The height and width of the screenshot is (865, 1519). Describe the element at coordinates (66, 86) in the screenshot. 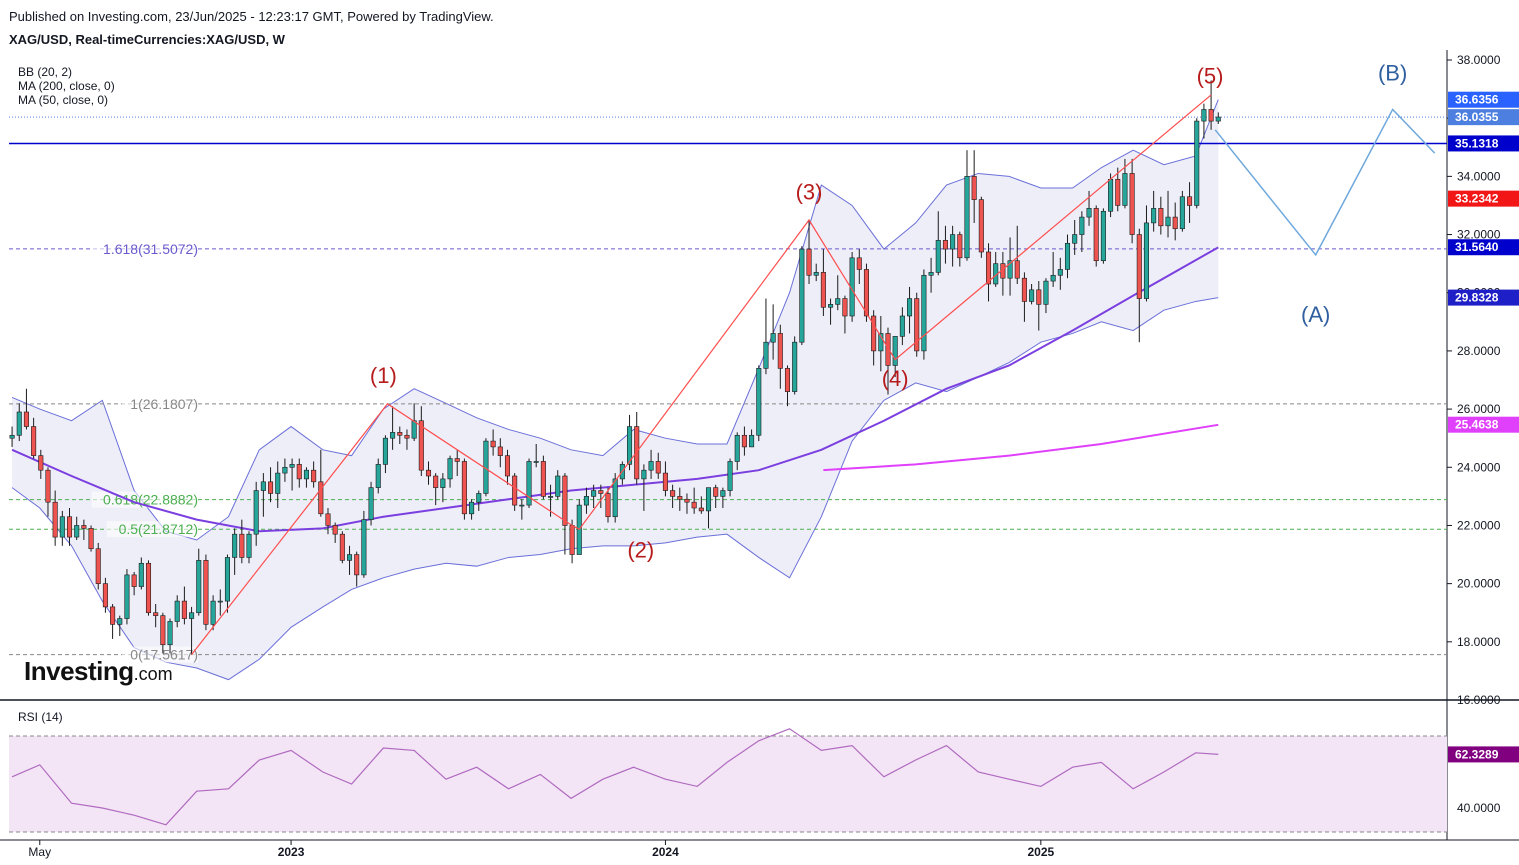

I see `indicator-ma200-label: MA (200, close, 0)` at that location.